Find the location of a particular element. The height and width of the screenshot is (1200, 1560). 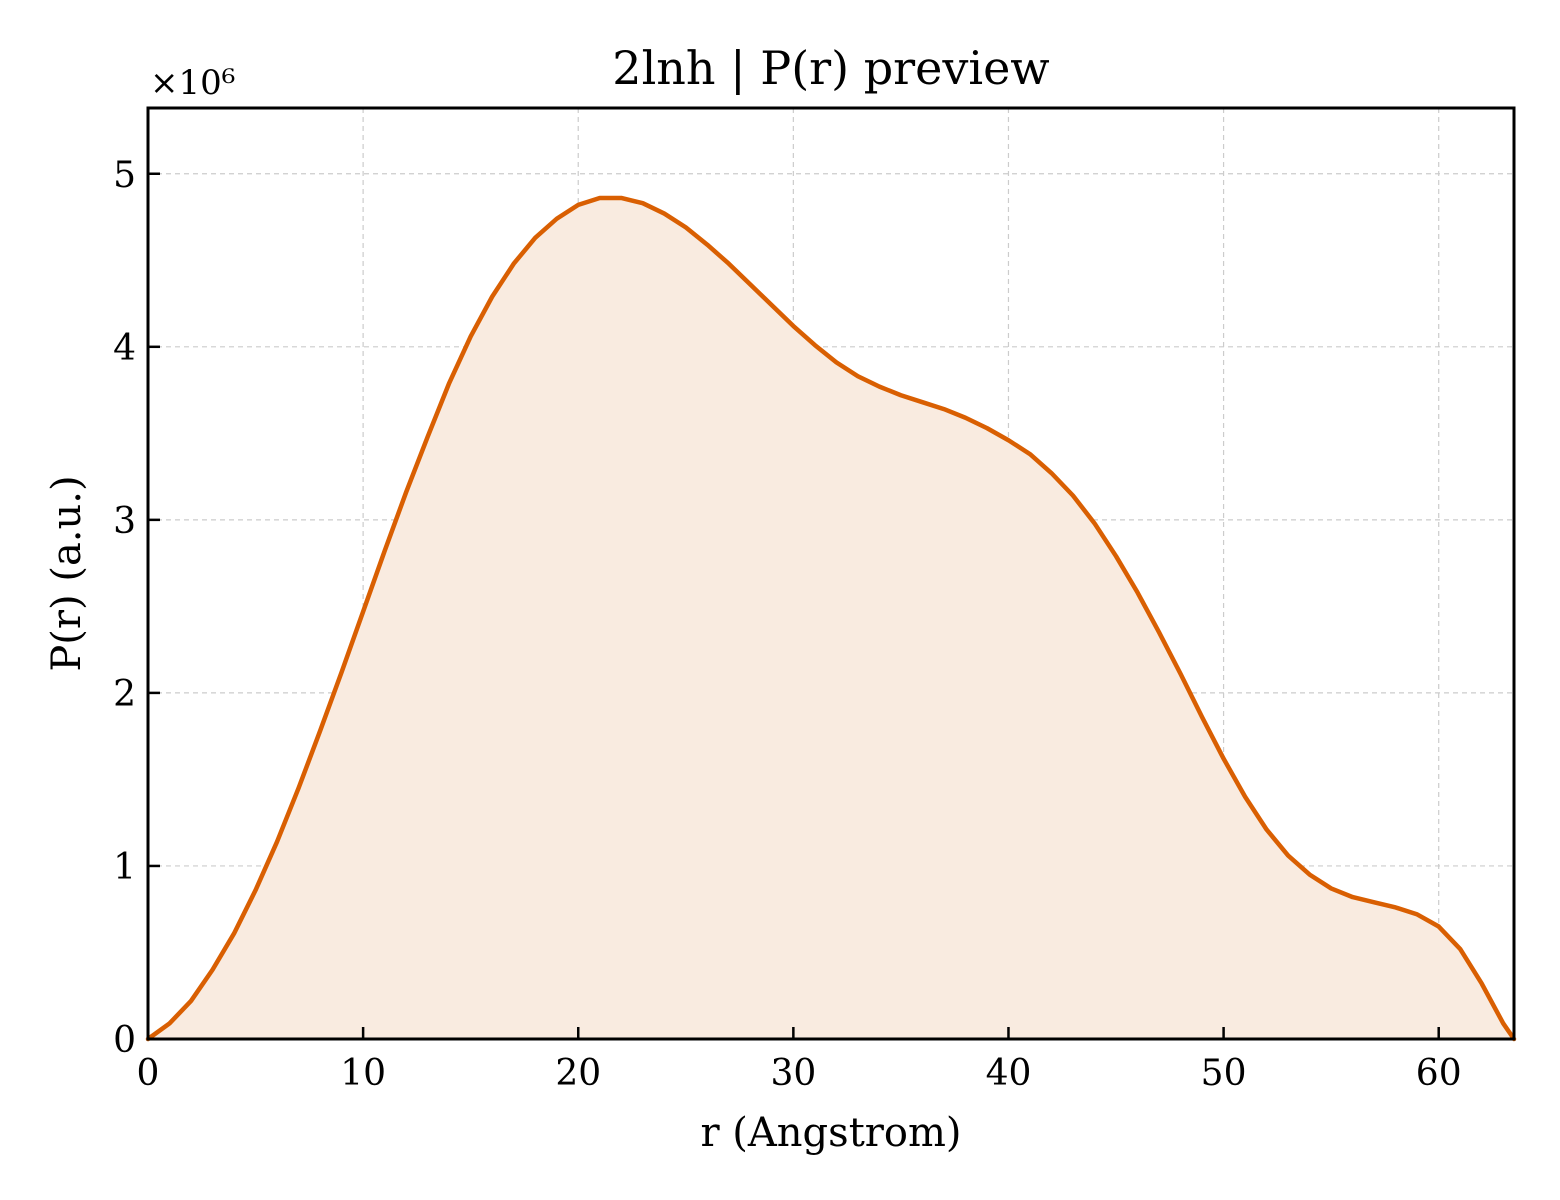

y-tick-label: 5 is located at coordinates (124, 175).